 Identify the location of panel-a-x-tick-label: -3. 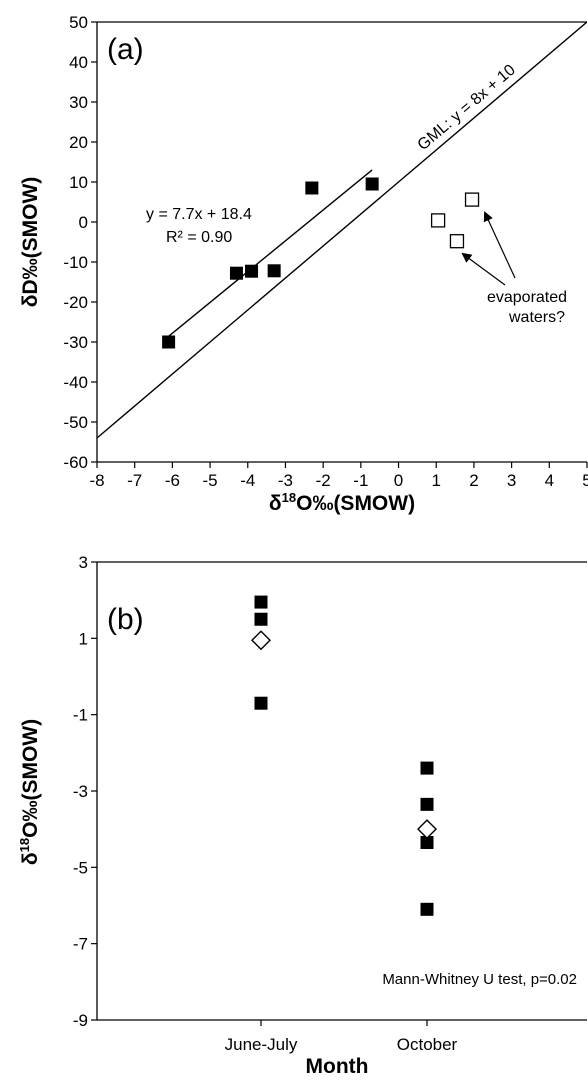
(285, 480).